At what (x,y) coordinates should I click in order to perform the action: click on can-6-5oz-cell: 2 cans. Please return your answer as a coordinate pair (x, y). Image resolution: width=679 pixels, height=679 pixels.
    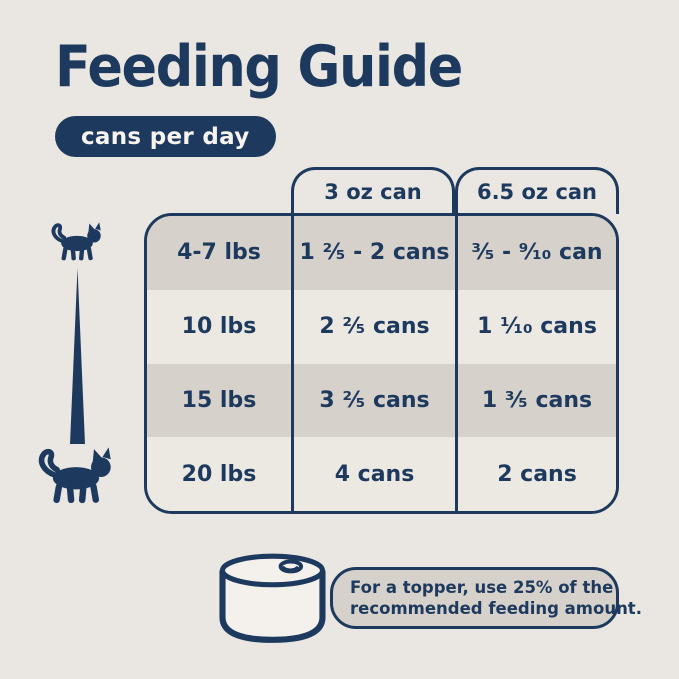
    Looking at the image, I should click on (535, 474).